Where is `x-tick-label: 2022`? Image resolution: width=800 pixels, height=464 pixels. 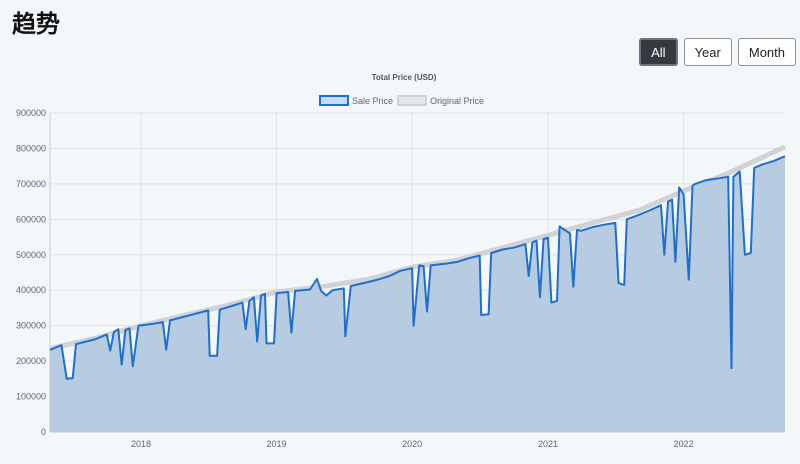 x-tick-label: 2022 is located at coordinates (684, 444).